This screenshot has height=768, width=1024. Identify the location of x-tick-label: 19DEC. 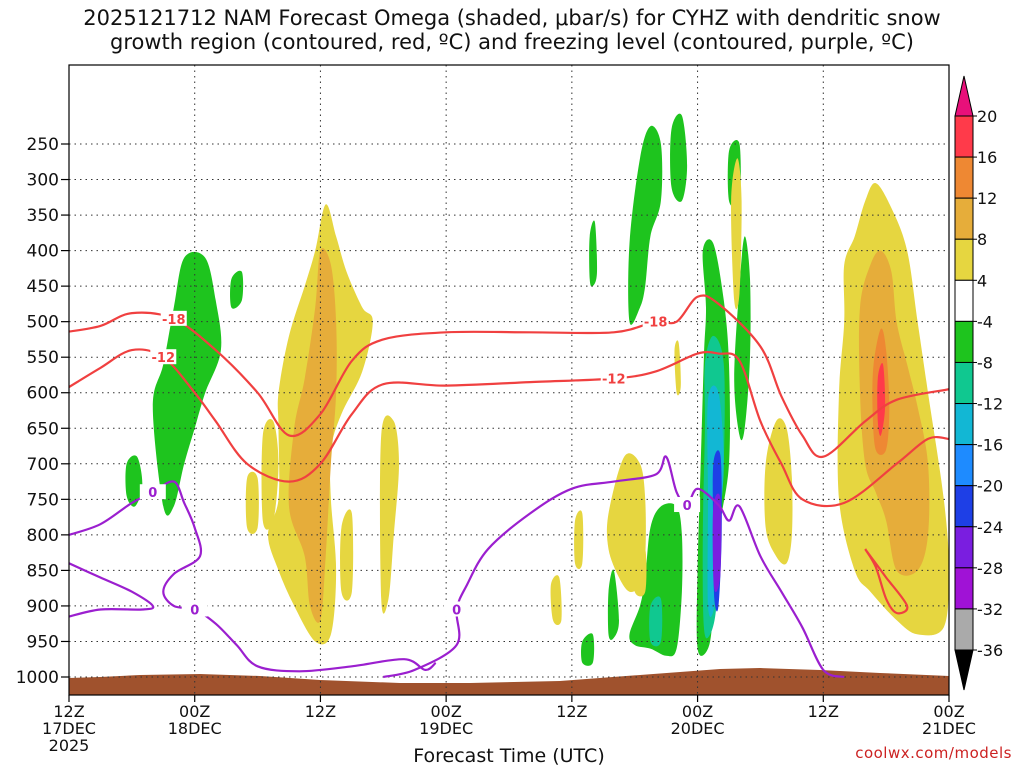
(446, 728).